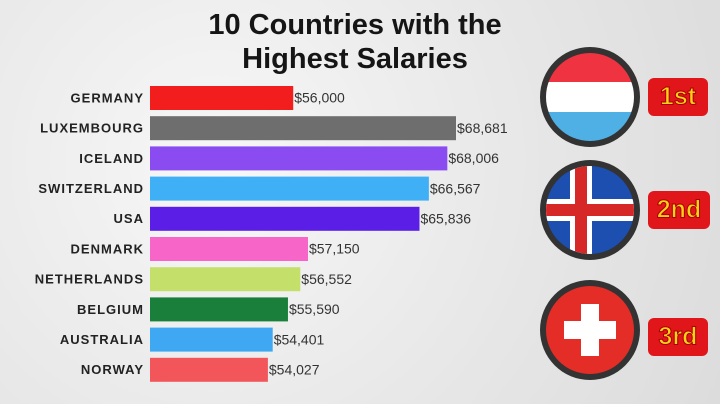 This screenshot has height=404, width=720. Describe the element at coordinates (590, 330) in the screenshot. I see `flag-switzerland` at that location.